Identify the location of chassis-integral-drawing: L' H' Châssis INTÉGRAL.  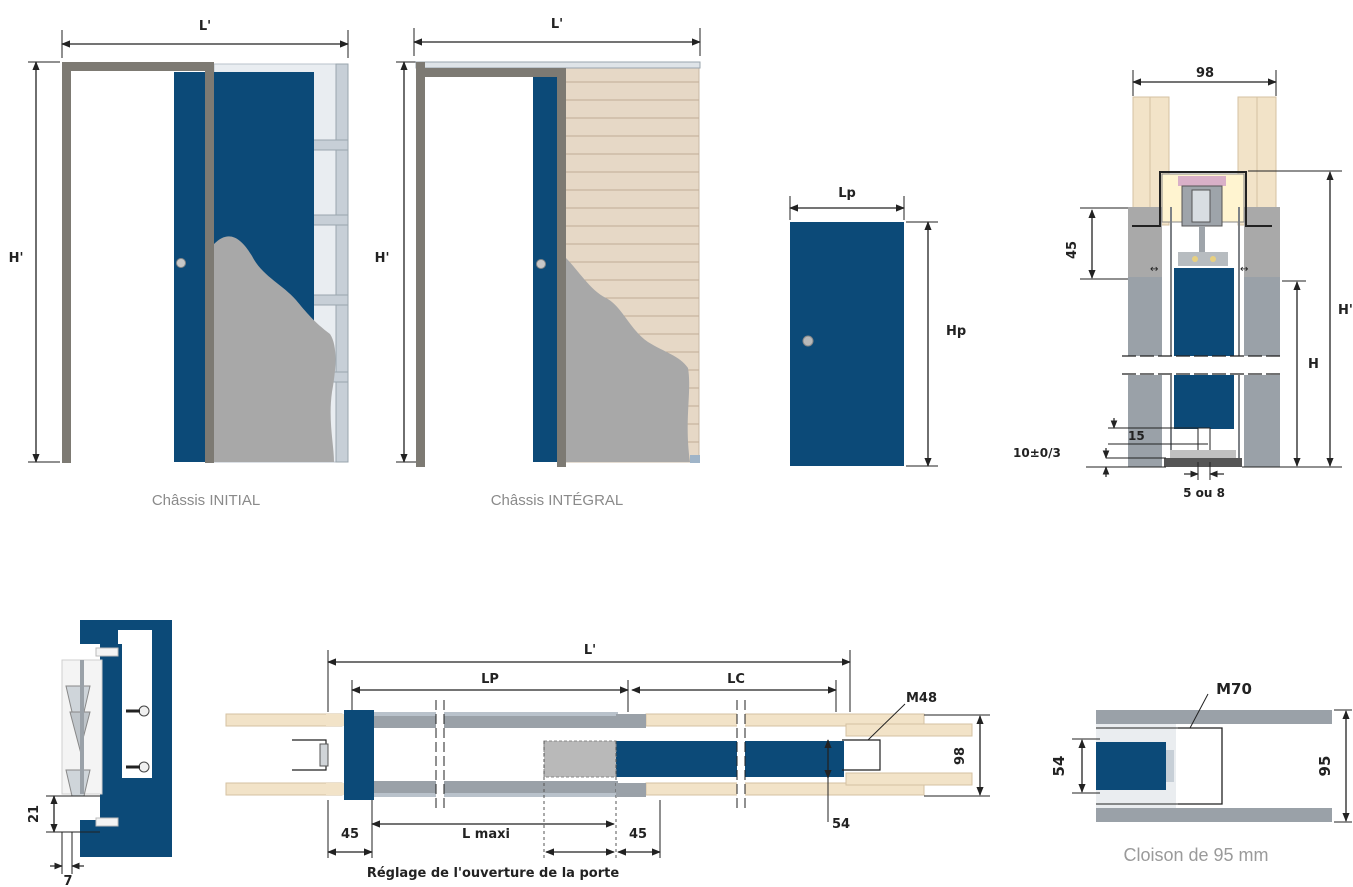
(538, 263).